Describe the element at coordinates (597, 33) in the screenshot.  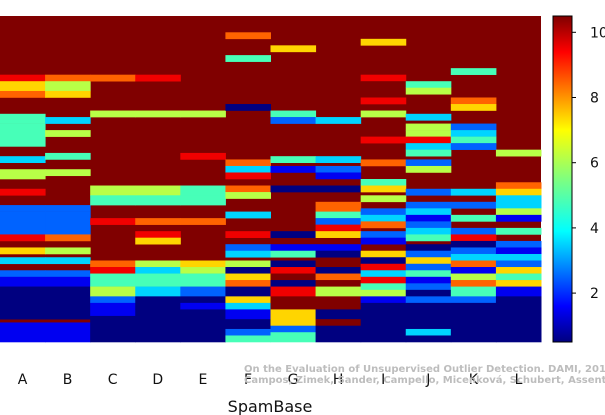
I see `colorbar-tick-label: 10` at that location.